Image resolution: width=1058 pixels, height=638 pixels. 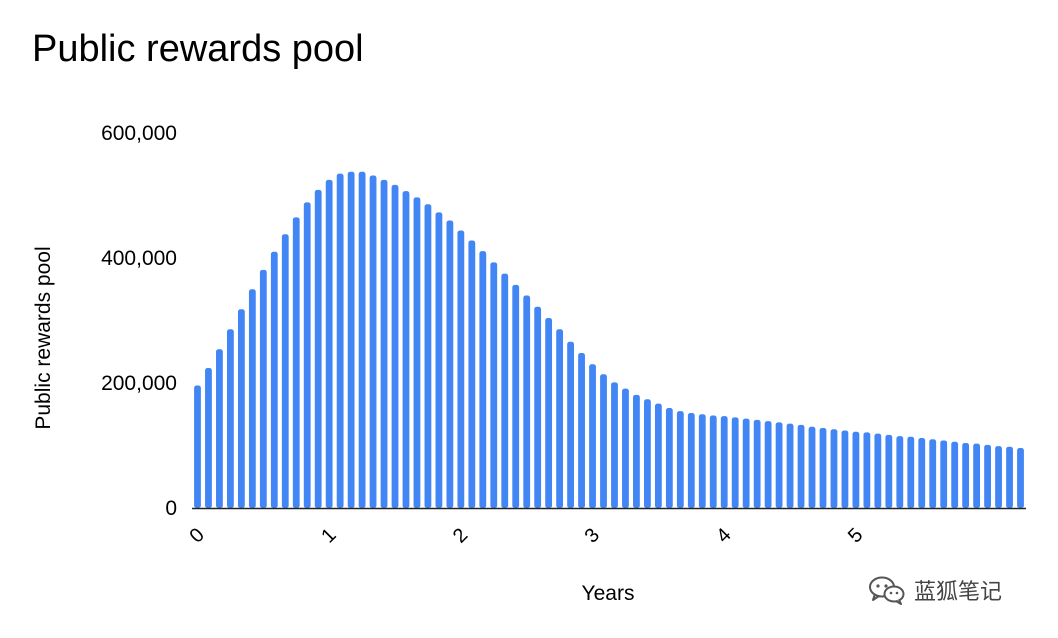 I want to click on watermark: 蓝狐笔记, so click(x=935, y=590).